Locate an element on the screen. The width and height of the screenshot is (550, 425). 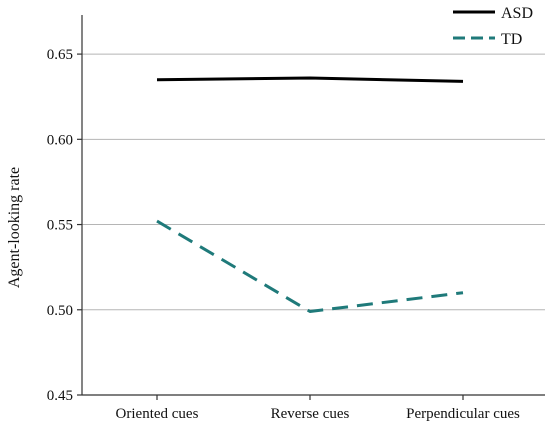
x-tick-label: Reverse cues is located at coordinates (310, 414).